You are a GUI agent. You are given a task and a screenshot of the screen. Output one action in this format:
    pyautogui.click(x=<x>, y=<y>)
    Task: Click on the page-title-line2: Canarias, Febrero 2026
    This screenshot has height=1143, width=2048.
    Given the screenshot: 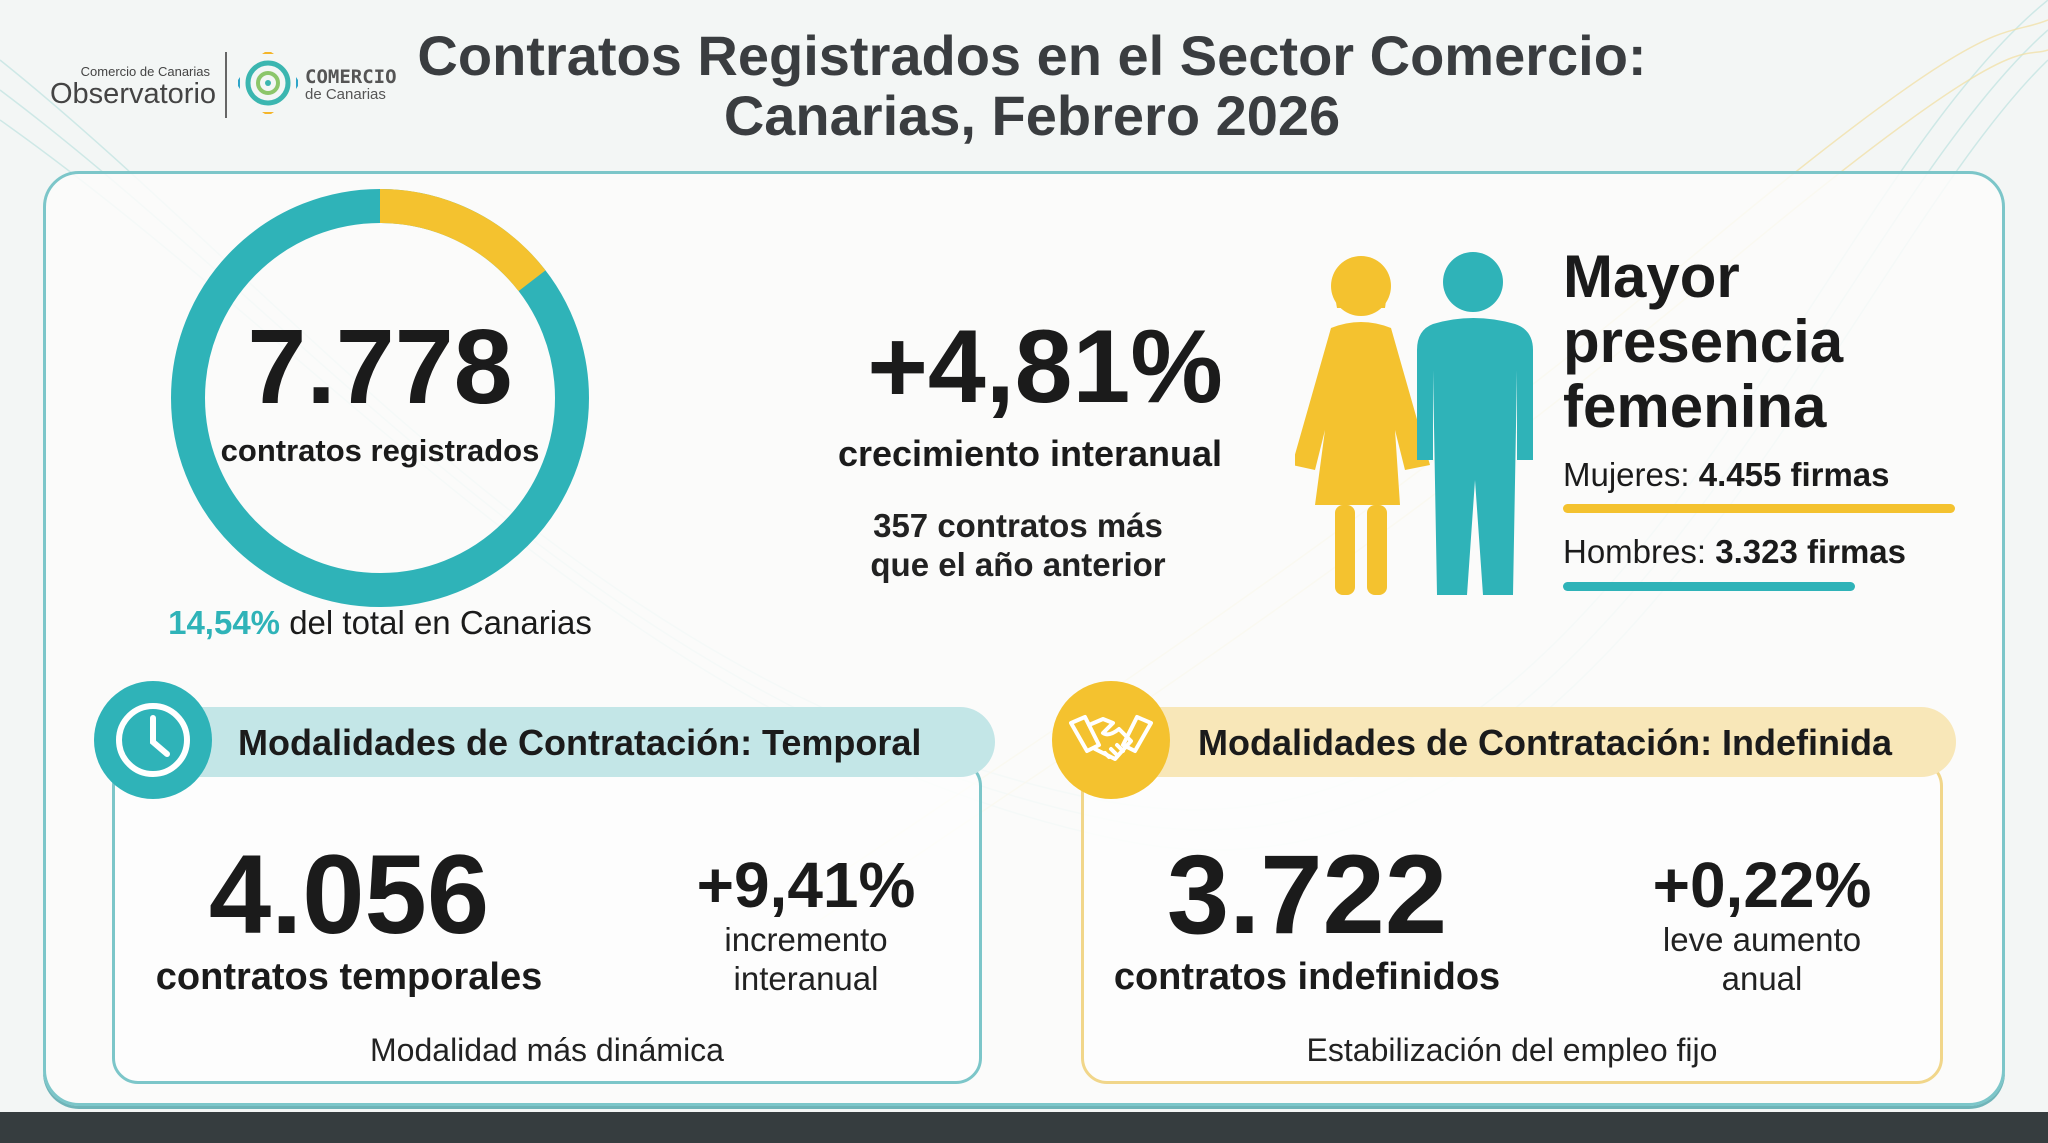 What is the action you would take?
    pyautogui.click(x=1032, y=115)
    